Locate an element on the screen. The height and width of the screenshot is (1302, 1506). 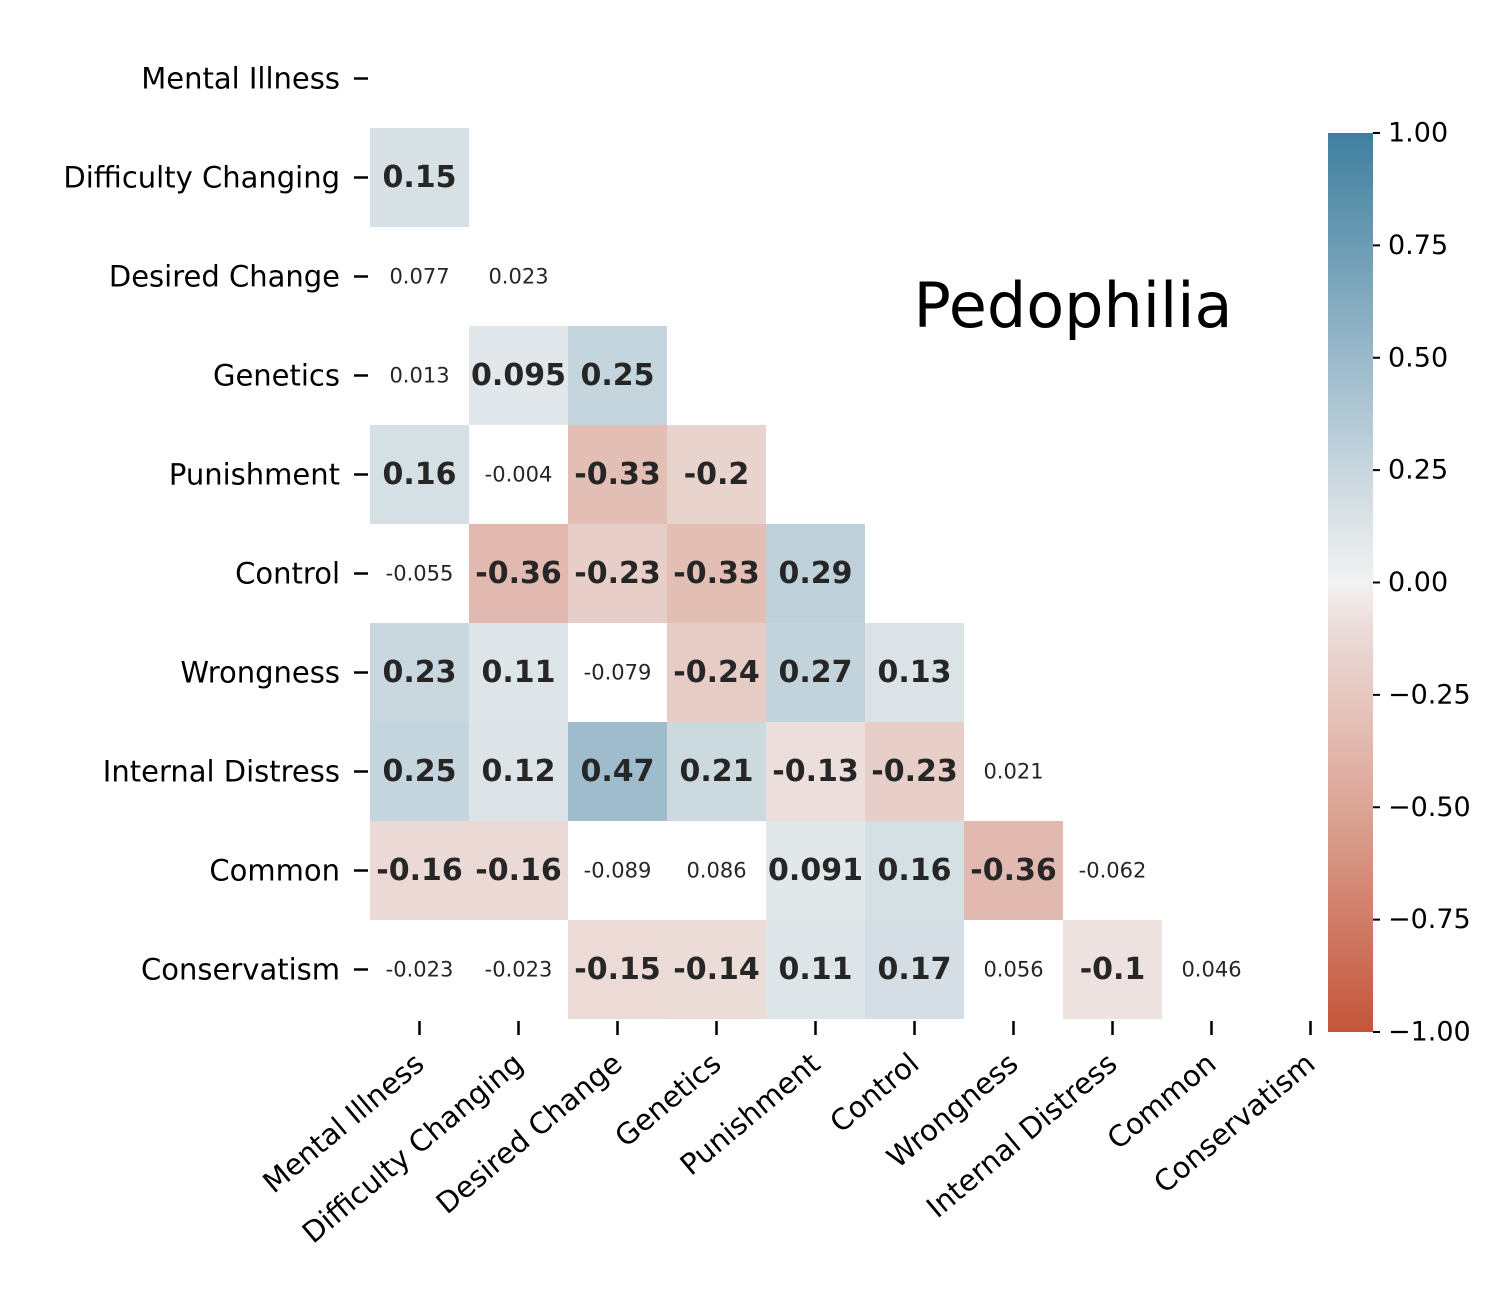
y-tick-label: Punishment is located at coordinates (254, 475).